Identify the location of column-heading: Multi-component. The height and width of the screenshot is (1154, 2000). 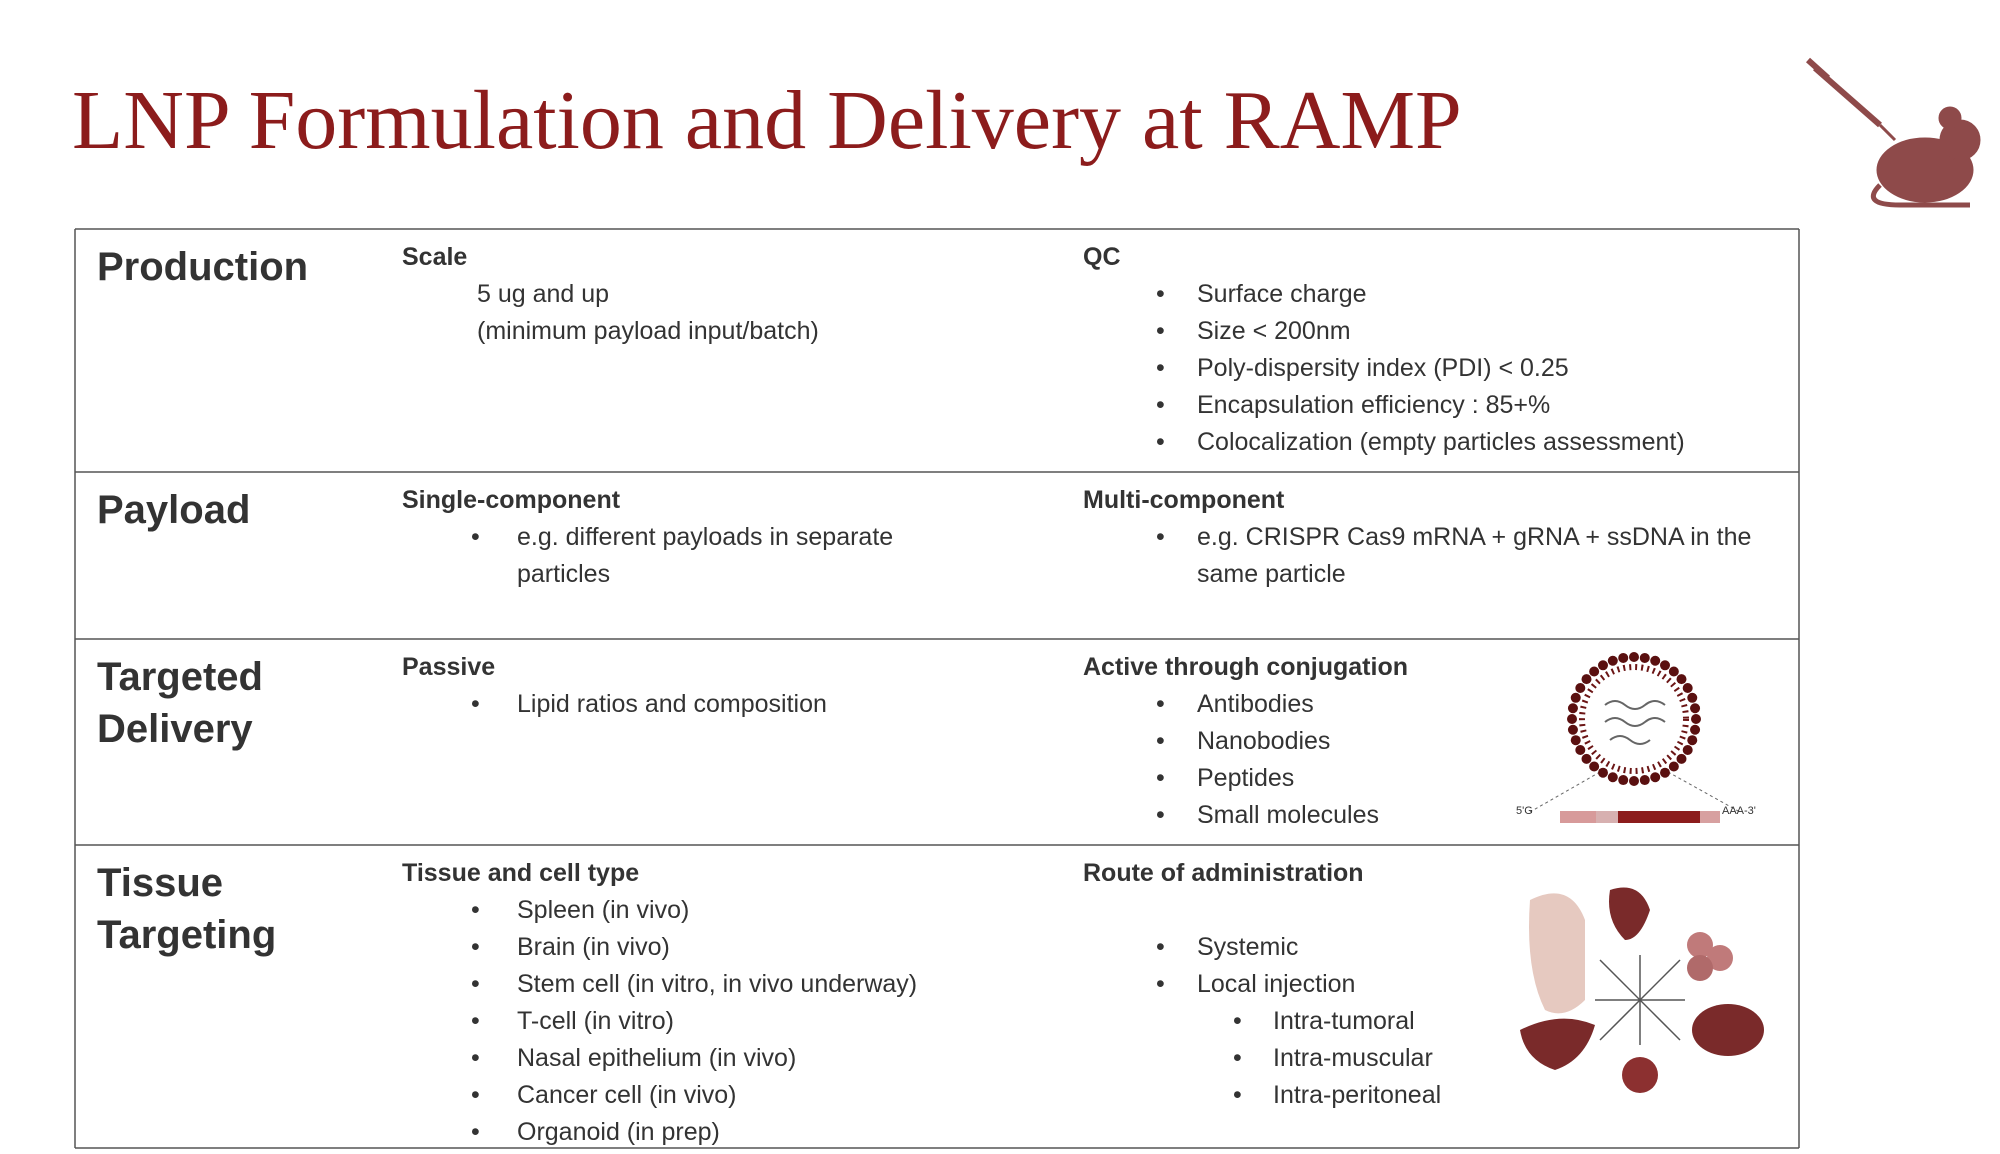
(1184, 500).